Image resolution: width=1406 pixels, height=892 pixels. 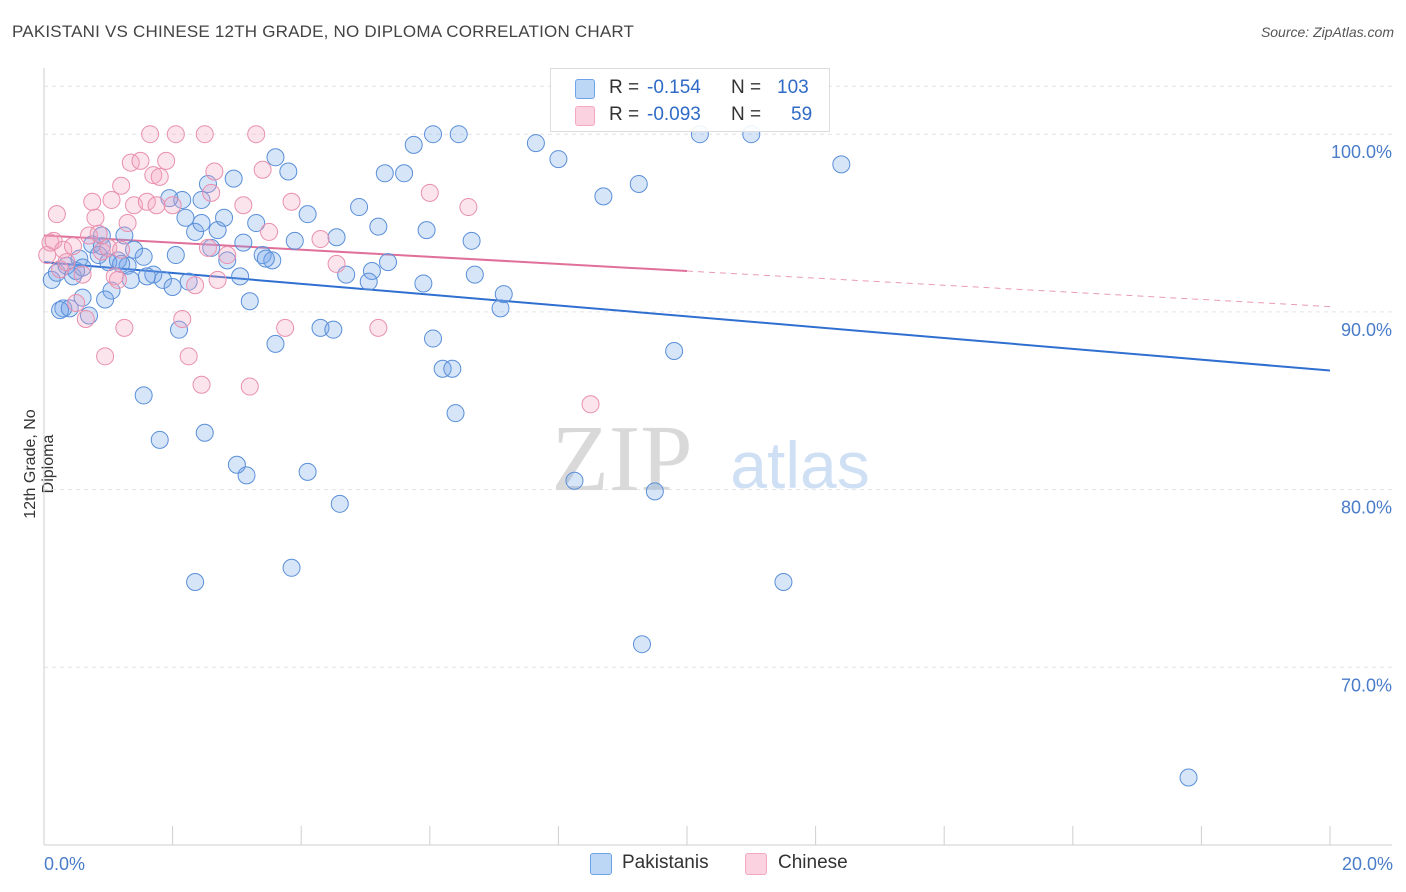 I want to click on y-tick-label: 70.0%, so click(x=1366, y=685).